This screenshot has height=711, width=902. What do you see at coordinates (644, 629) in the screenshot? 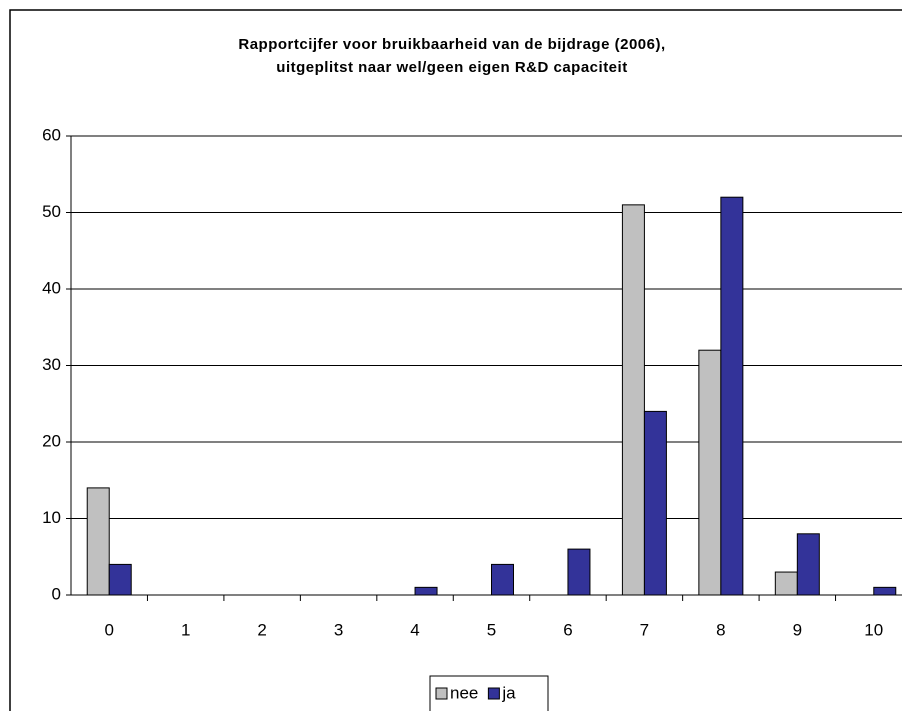
I see `x-tick-label: 7` at bounding box center [644, 629].